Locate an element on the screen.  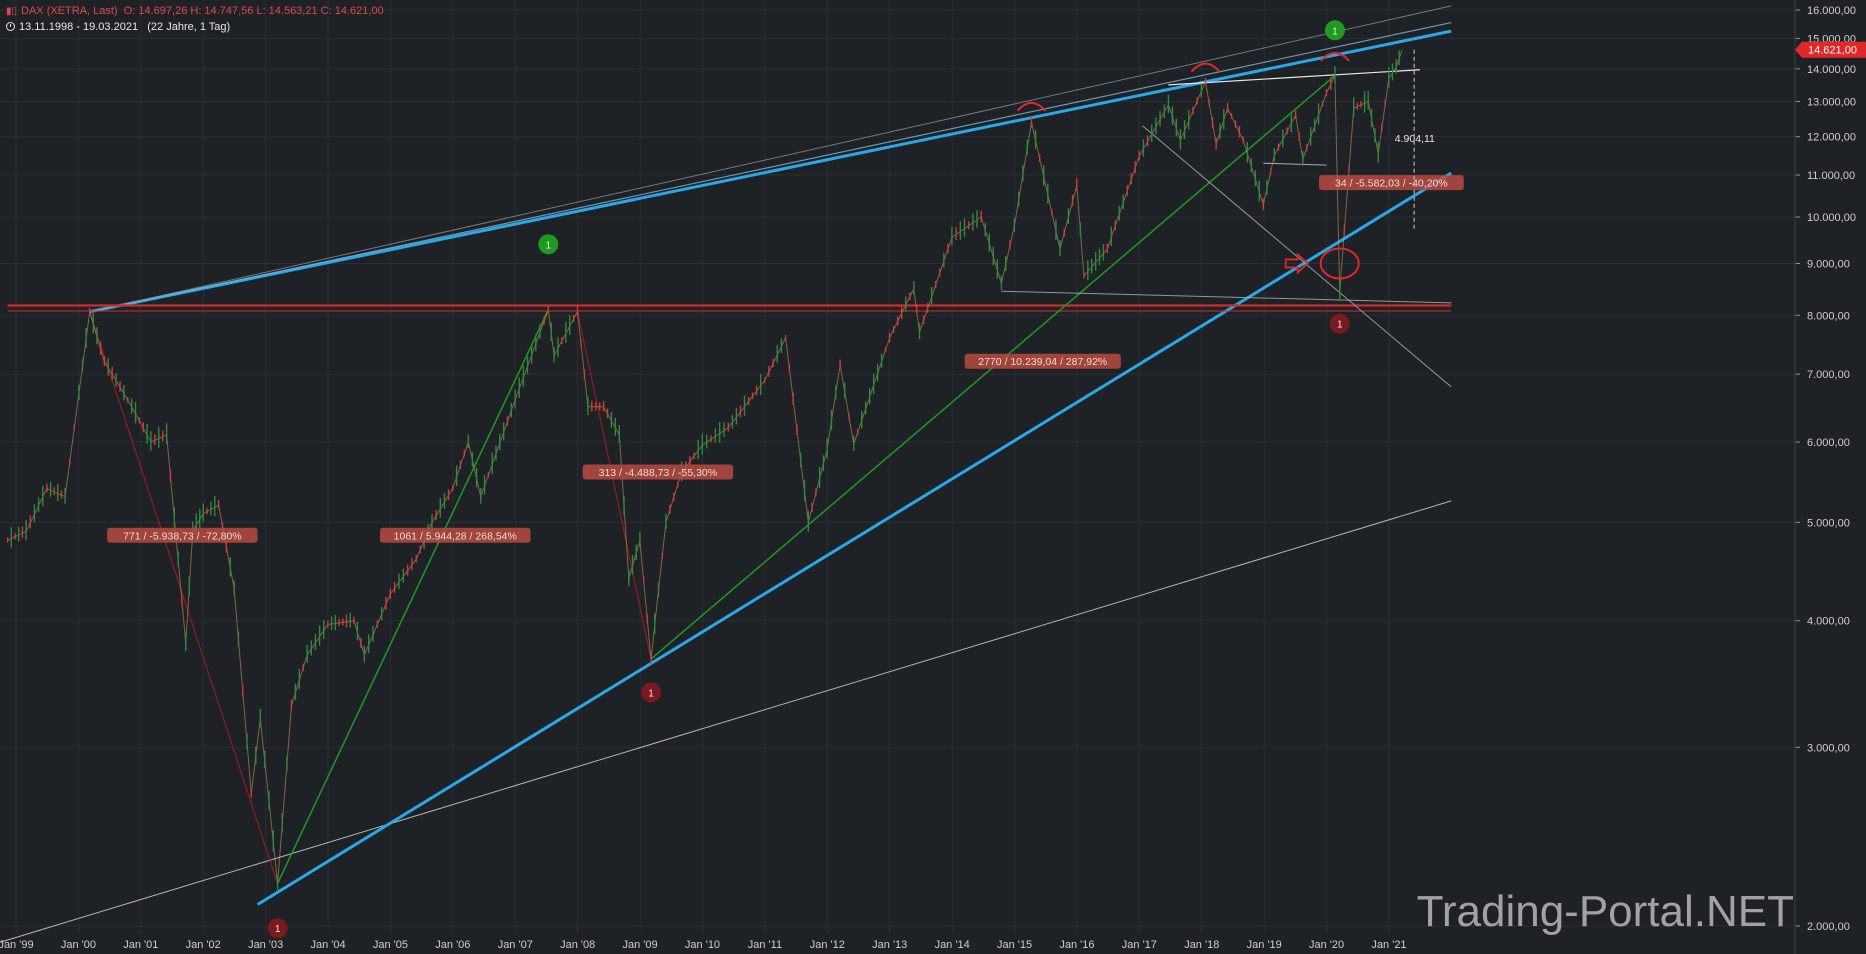
annotation-label: 1061 / 5.944,28 / 268,54% is located at coordinates (455, 536).